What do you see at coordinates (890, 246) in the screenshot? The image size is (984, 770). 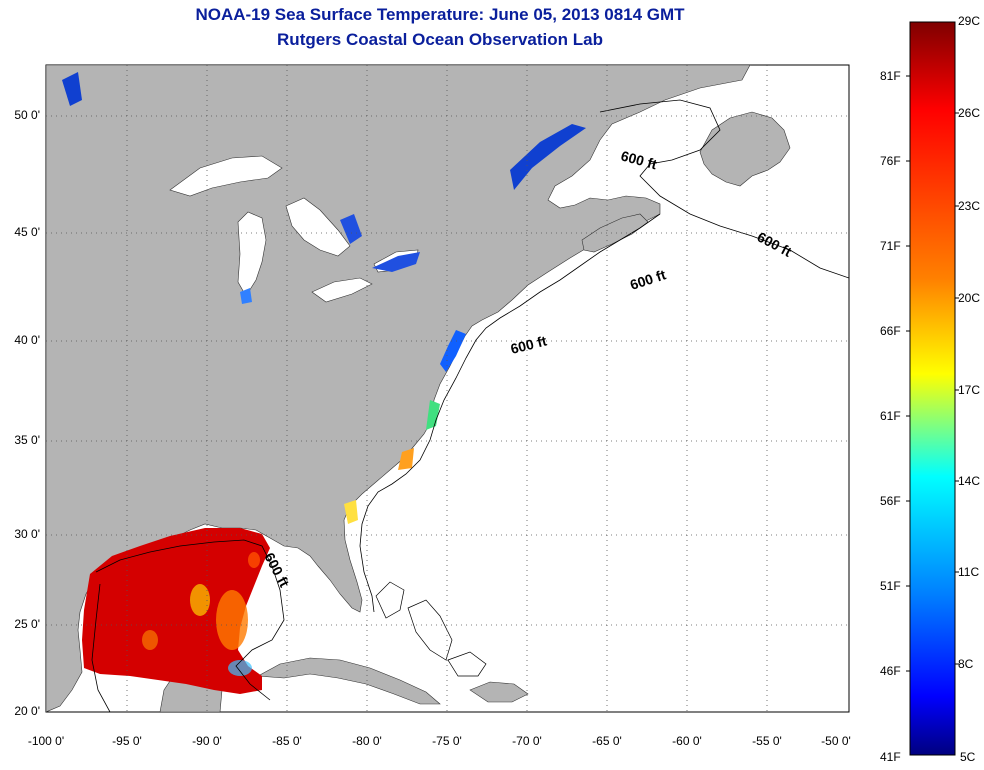 I see `colorbar-fahrenheit-label: 71F` at bounding box center [890, 246].